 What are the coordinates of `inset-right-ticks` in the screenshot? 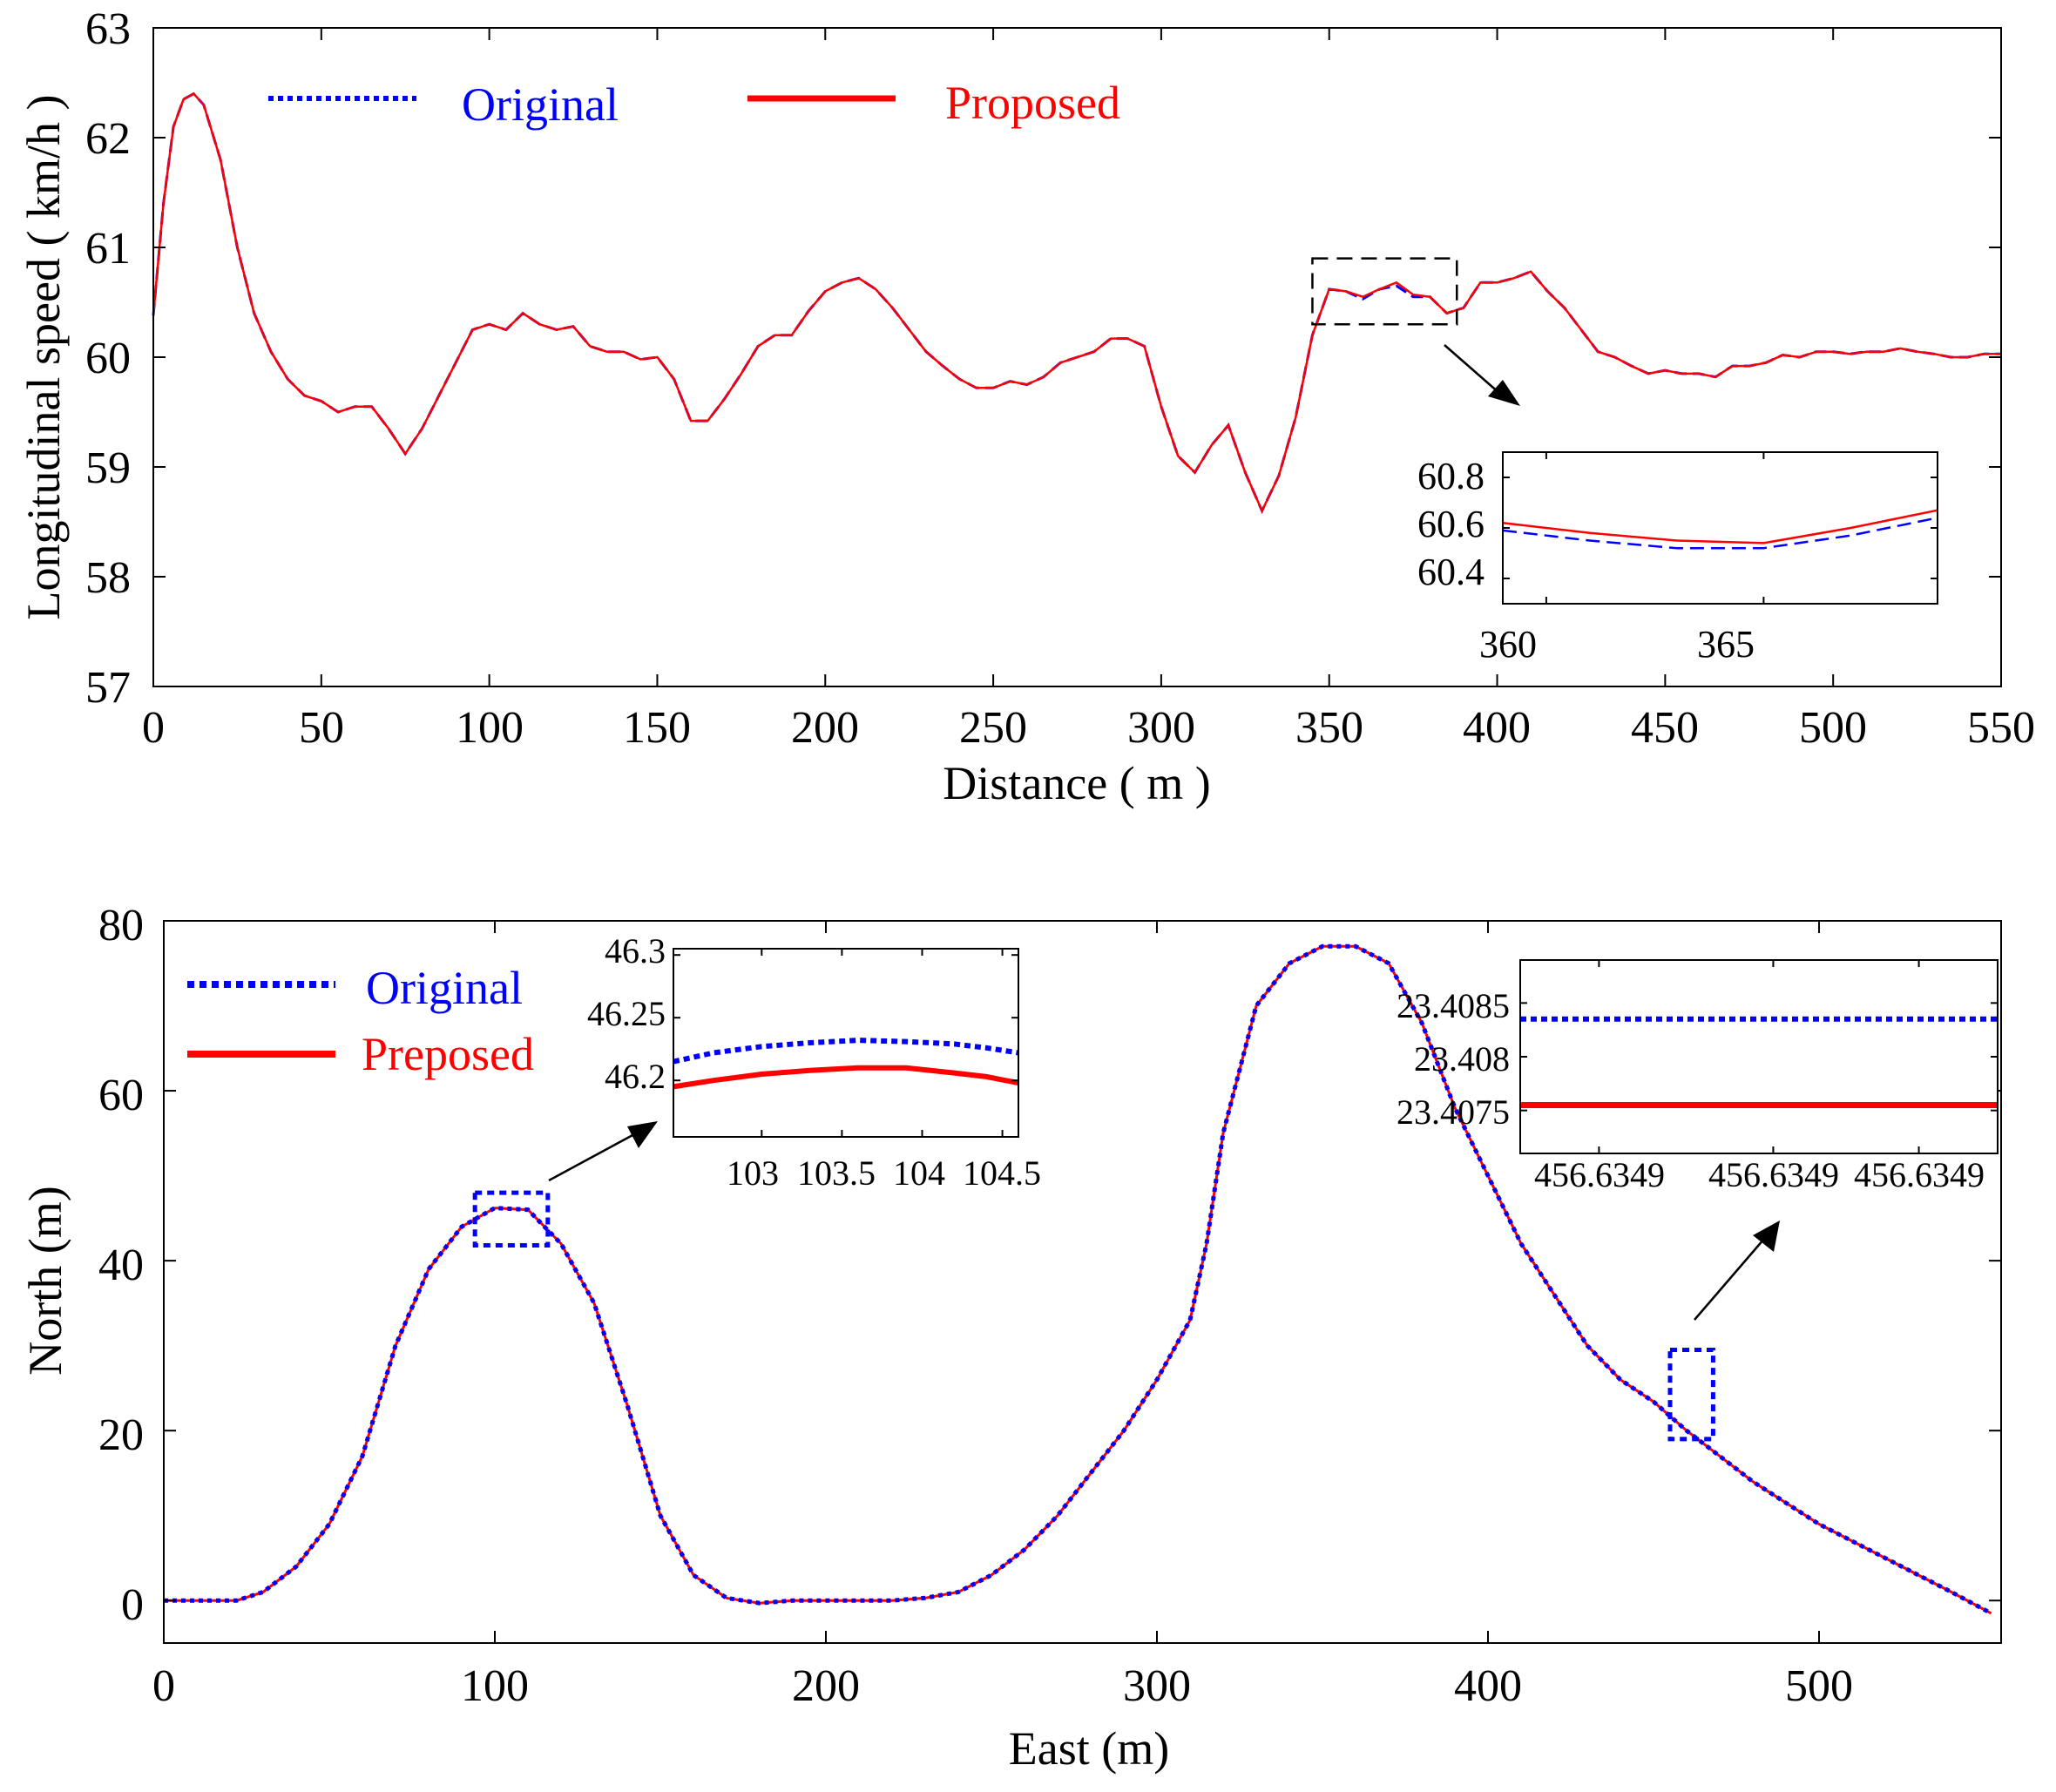 It's located at (1759, 1056).